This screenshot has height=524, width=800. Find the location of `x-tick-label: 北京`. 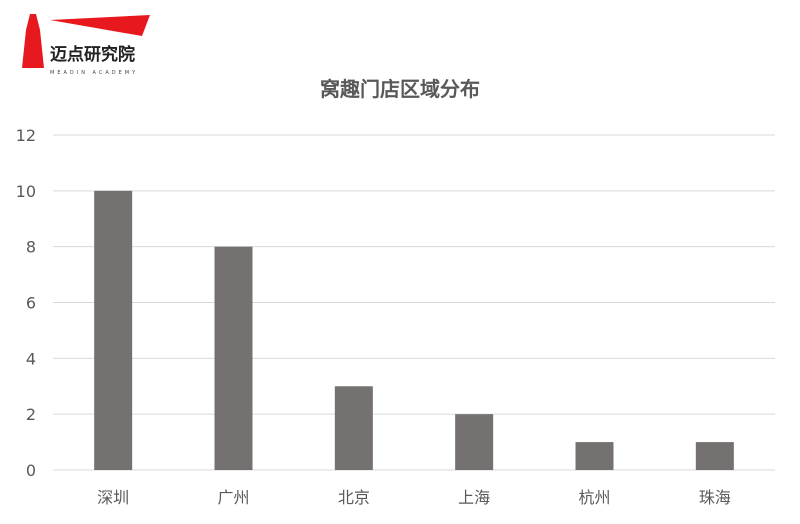

x-tick-label: 北京 is located at coordinates (354, 497).